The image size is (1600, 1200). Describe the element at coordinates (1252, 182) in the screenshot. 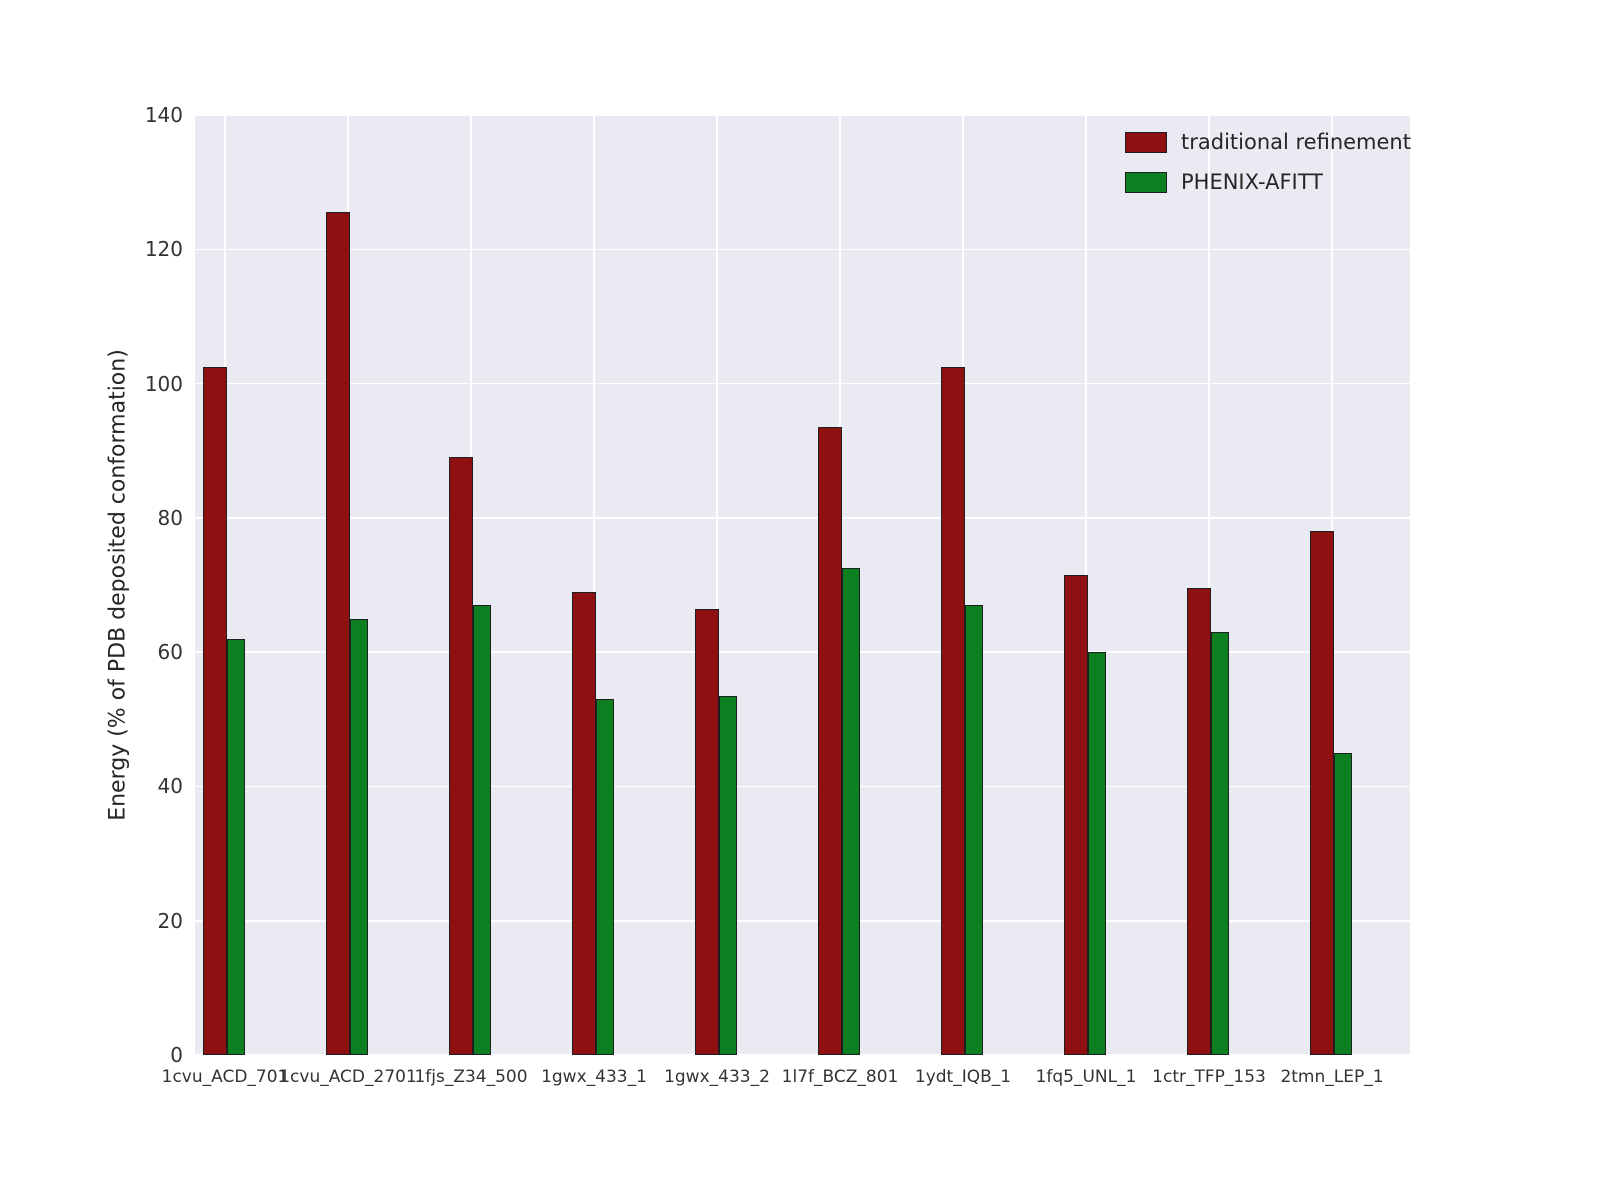

I see `legend-label-afitt: PHENIX-AFITT` at that location.